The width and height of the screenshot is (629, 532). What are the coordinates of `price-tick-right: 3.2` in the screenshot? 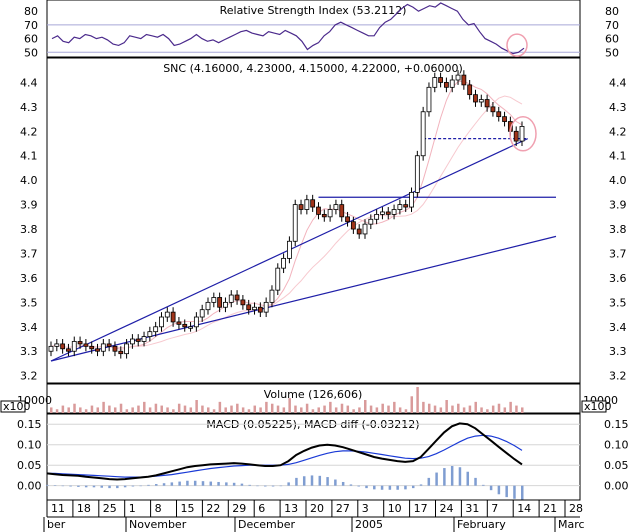 It's located at (618, 376).